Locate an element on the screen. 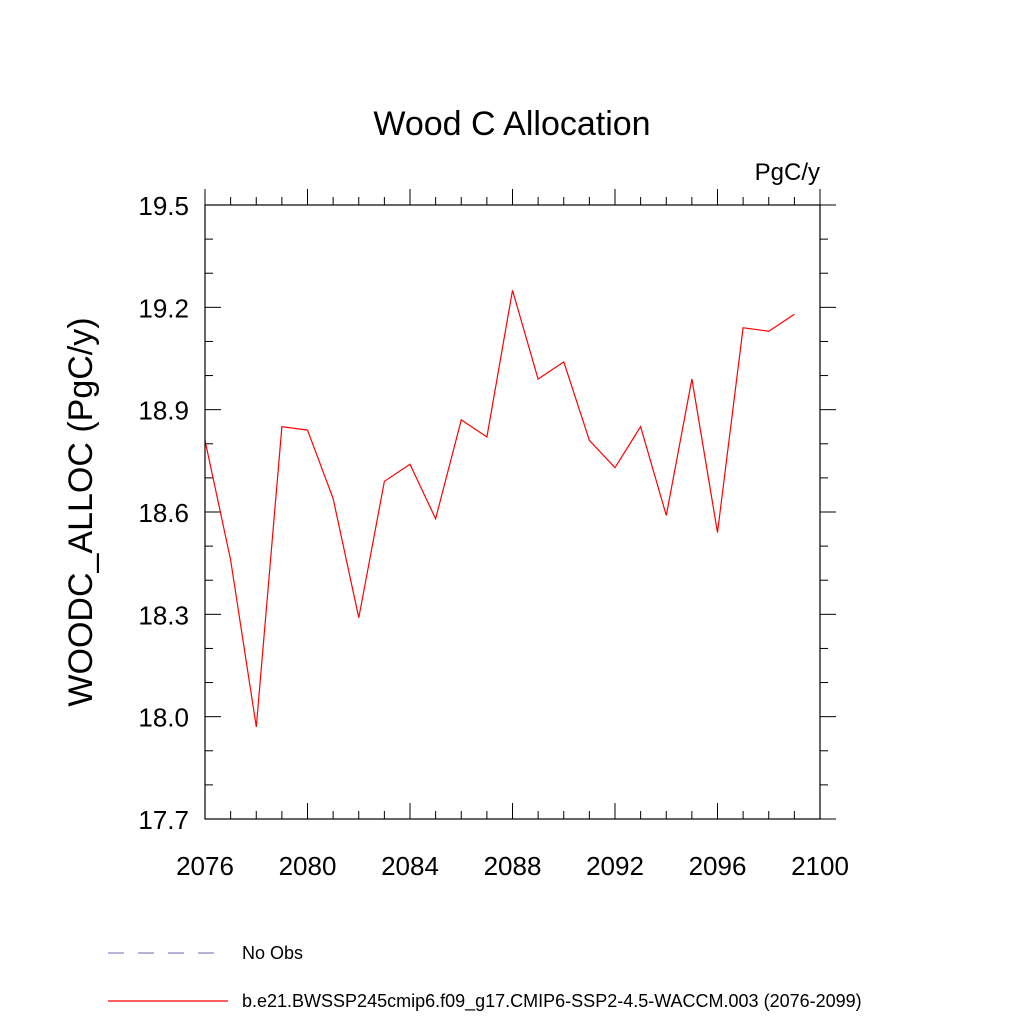 The height and width of the screenshot is (1024, 1024). y-tick-label: 18.9 is located at coordinates (163, 411).